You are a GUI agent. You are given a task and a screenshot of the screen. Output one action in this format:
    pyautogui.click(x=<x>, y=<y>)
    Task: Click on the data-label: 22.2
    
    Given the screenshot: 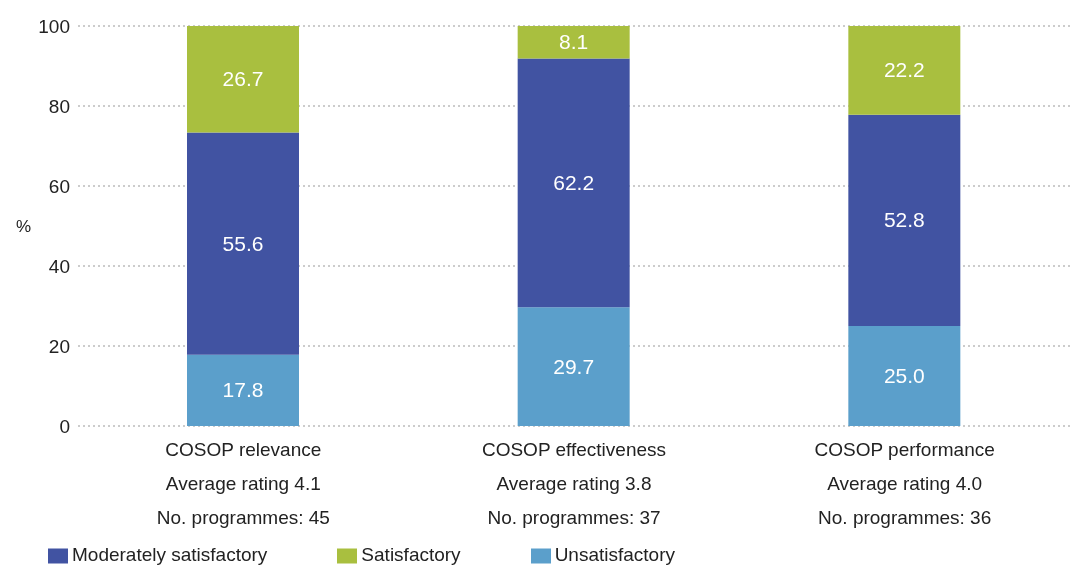 What is the action you would take?
    pyautogui.click(x=904, y=70)
    